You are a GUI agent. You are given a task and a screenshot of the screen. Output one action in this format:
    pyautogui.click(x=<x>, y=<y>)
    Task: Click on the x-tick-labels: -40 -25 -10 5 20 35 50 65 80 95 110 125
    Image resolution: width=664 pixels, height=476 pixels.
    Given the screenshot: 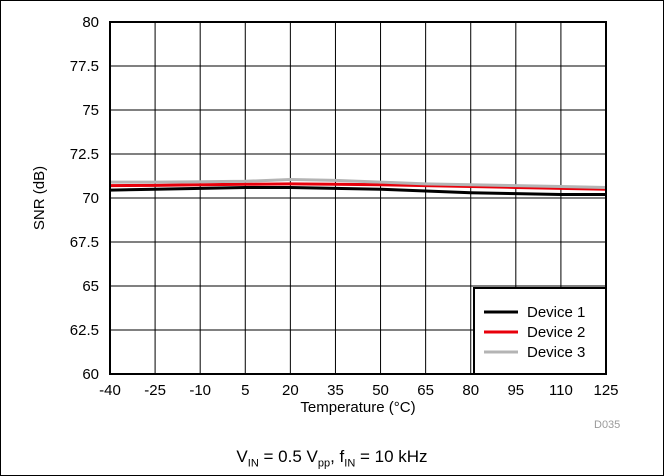 What is the action you would take?
    pyautogui.click(x=358, y=390)
    